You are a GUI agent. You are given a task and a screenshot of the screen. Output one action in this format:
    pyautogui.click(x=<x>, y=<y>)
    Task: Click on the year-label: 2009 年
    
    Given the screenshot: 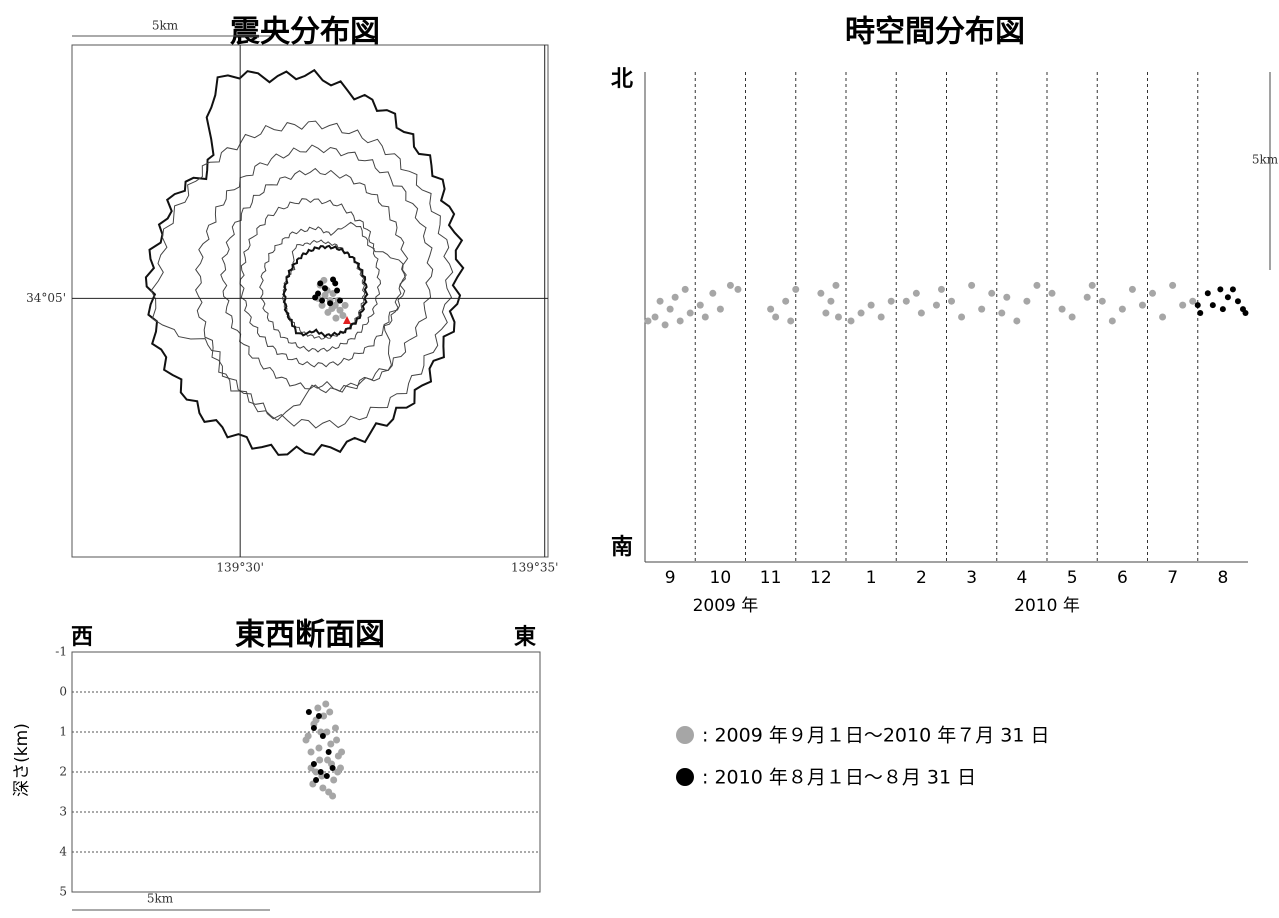 What is the action you would take?
    pyautogui.click(x=726, y=606)
    